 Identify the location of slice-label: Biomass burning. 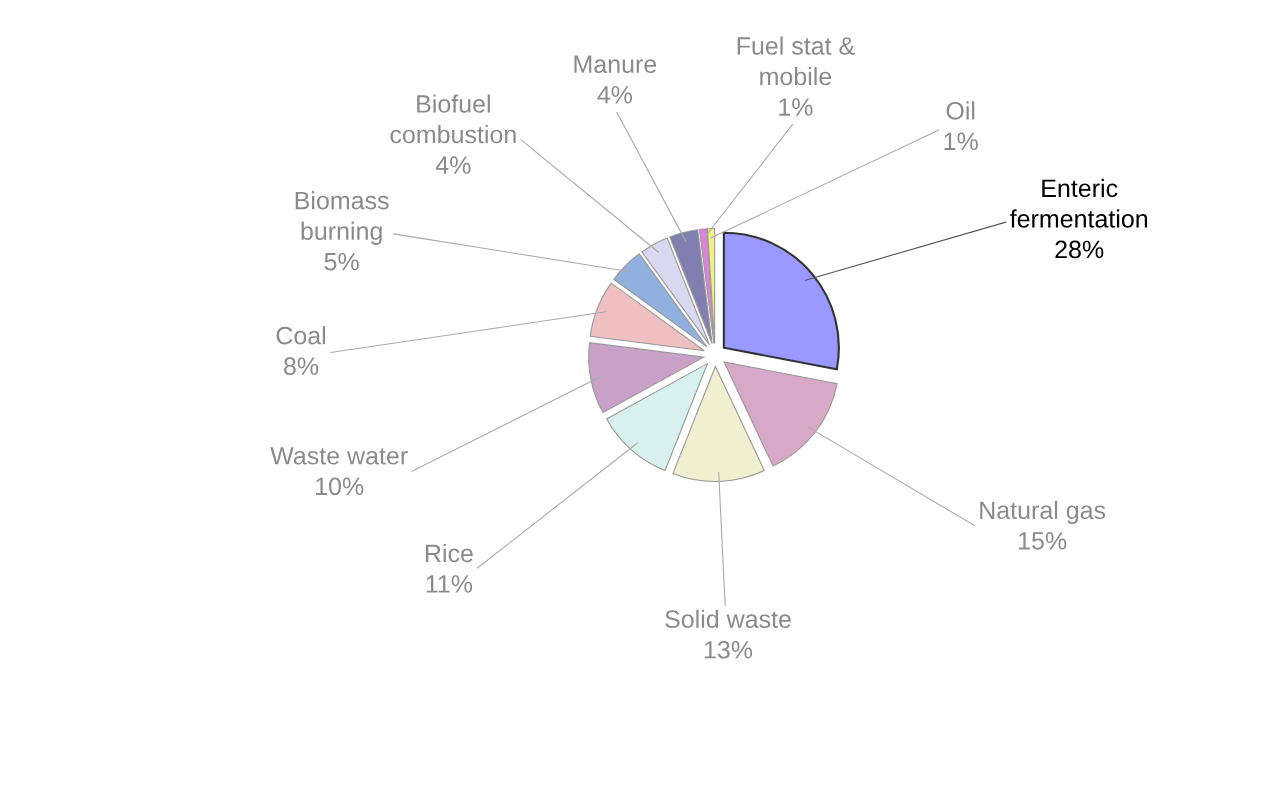
(342, 218).